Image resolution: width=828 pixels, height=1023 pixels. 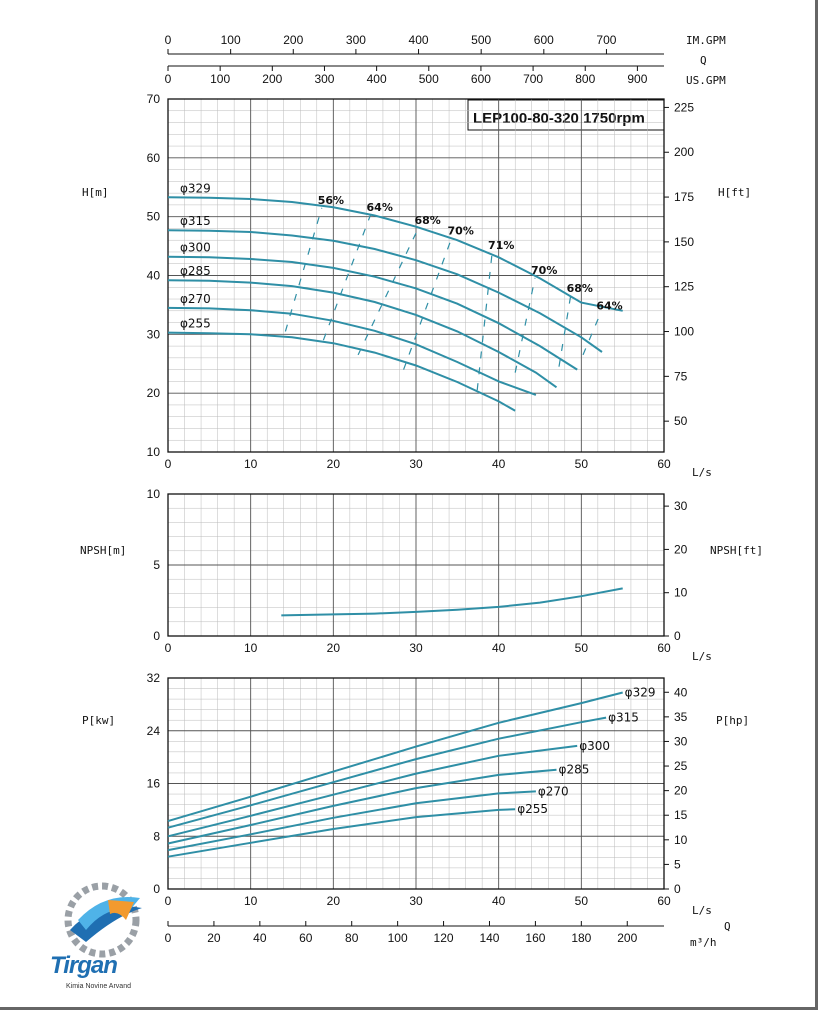 I want to click on npsh-x-tick-label: 60, so click(x=664, y=648).